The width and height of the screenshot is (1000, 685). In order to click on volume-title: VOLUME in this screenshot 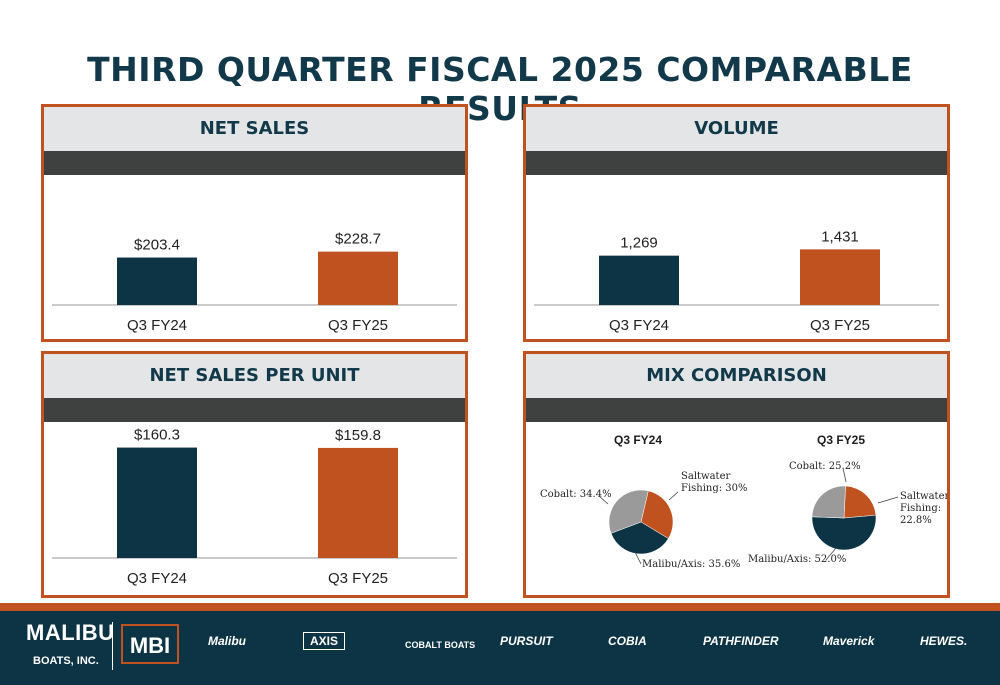, I will do `click(736, 129)`.